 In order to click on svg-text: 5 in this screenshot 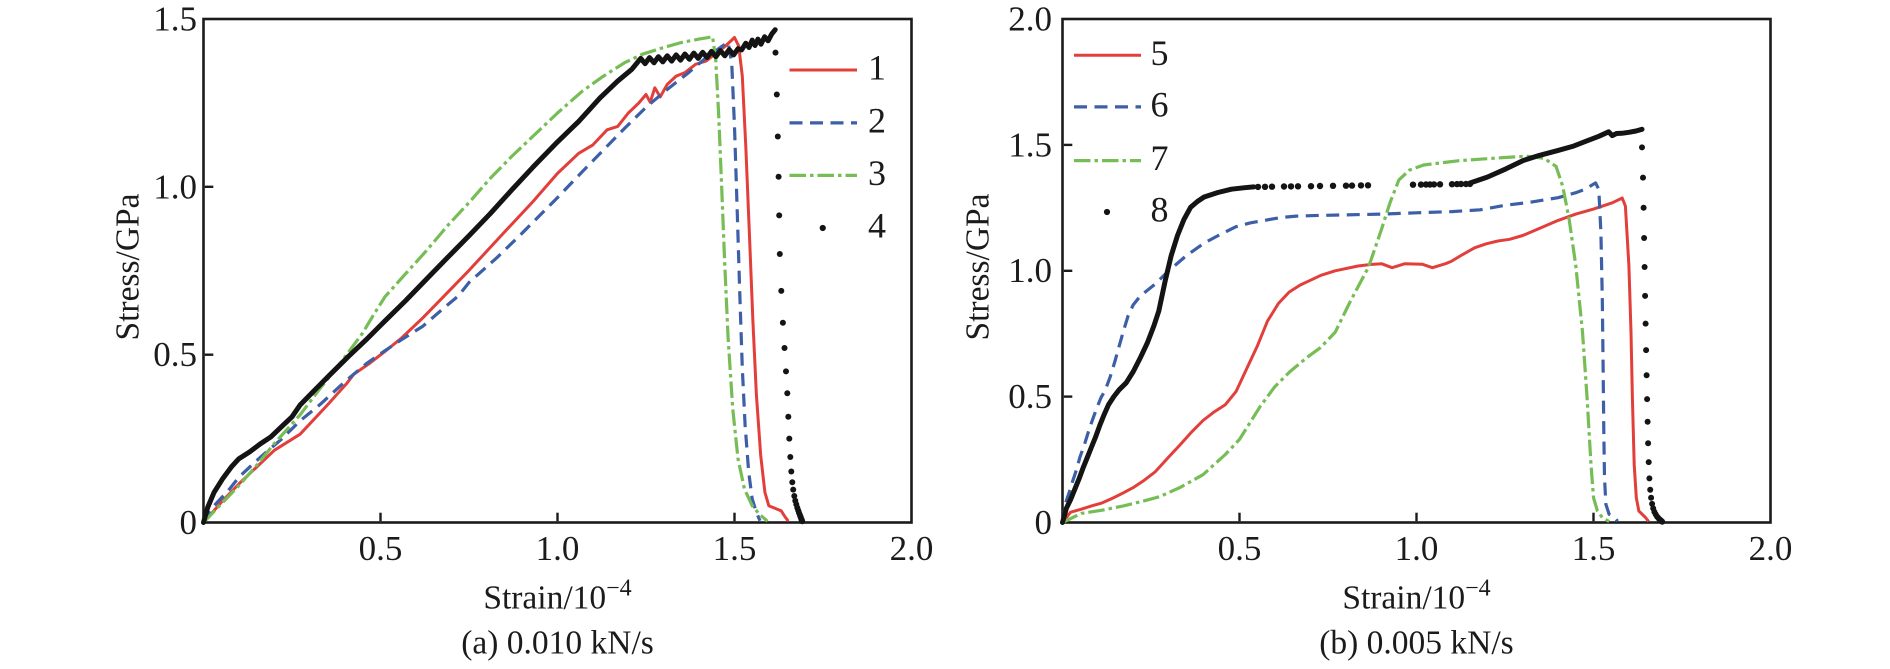, I will do `click(1160, 53)`.